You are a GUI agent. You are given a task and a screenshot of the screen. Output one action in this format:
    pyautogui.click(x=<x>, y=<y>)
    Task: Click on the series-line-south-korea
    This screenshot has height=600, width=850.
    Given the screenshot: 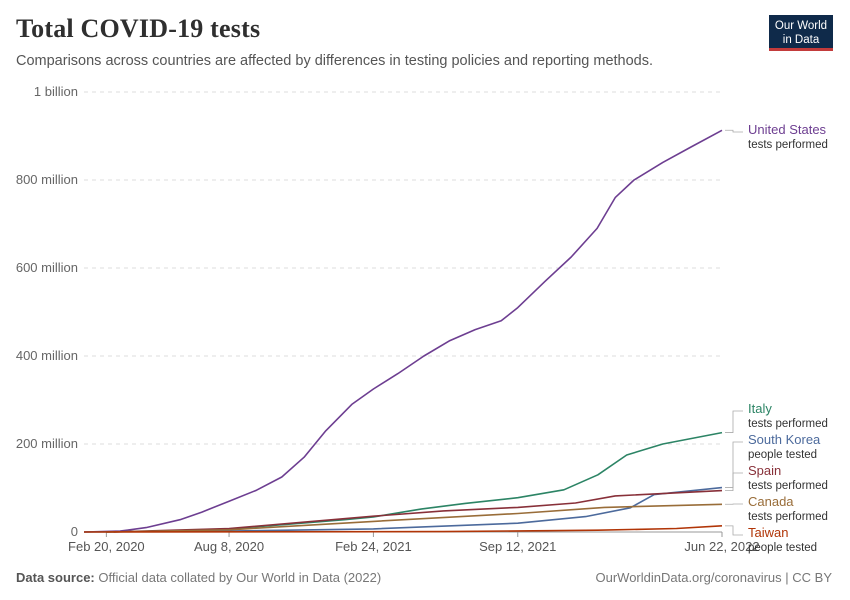 What is the action you would take?
    pyautogui.click(x=403, y=509)
    